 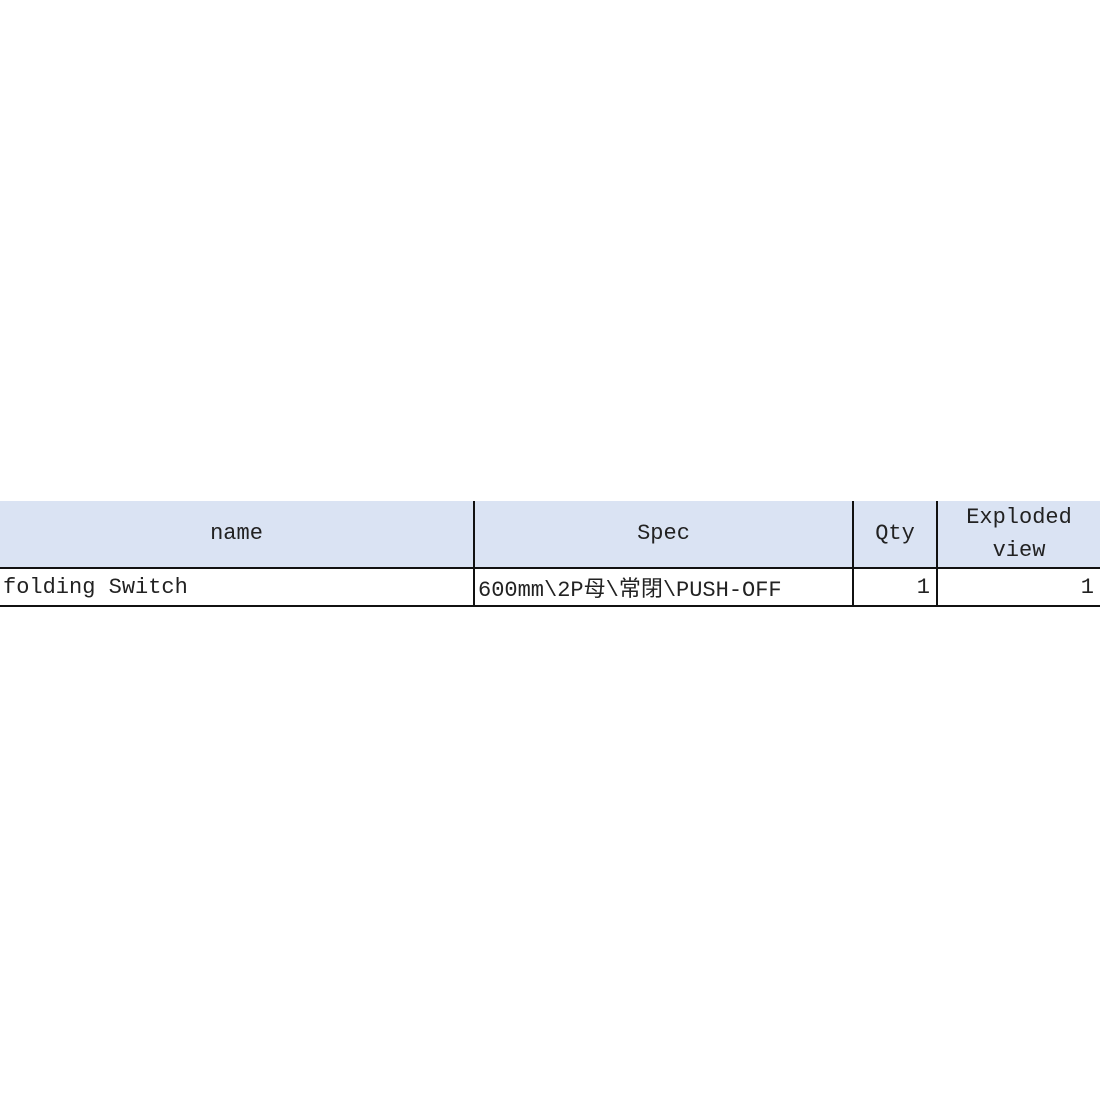 What do you see at coordinates (894, 535) in the screenshot?
I see `header-qty: Qty` at bounding box center [894, 535].